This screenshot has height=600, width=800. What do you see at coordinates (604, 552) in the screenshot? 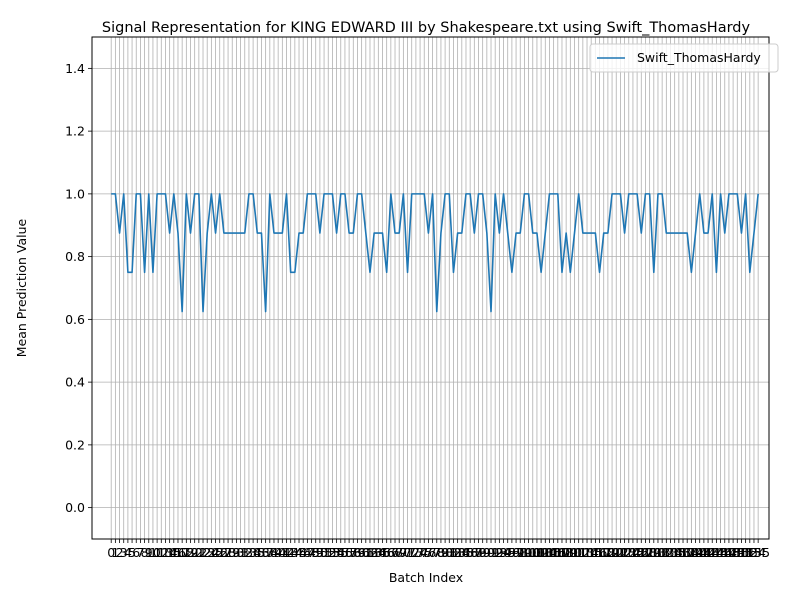
I see `x-tick-label: 118` at bounding box center [604, 552].